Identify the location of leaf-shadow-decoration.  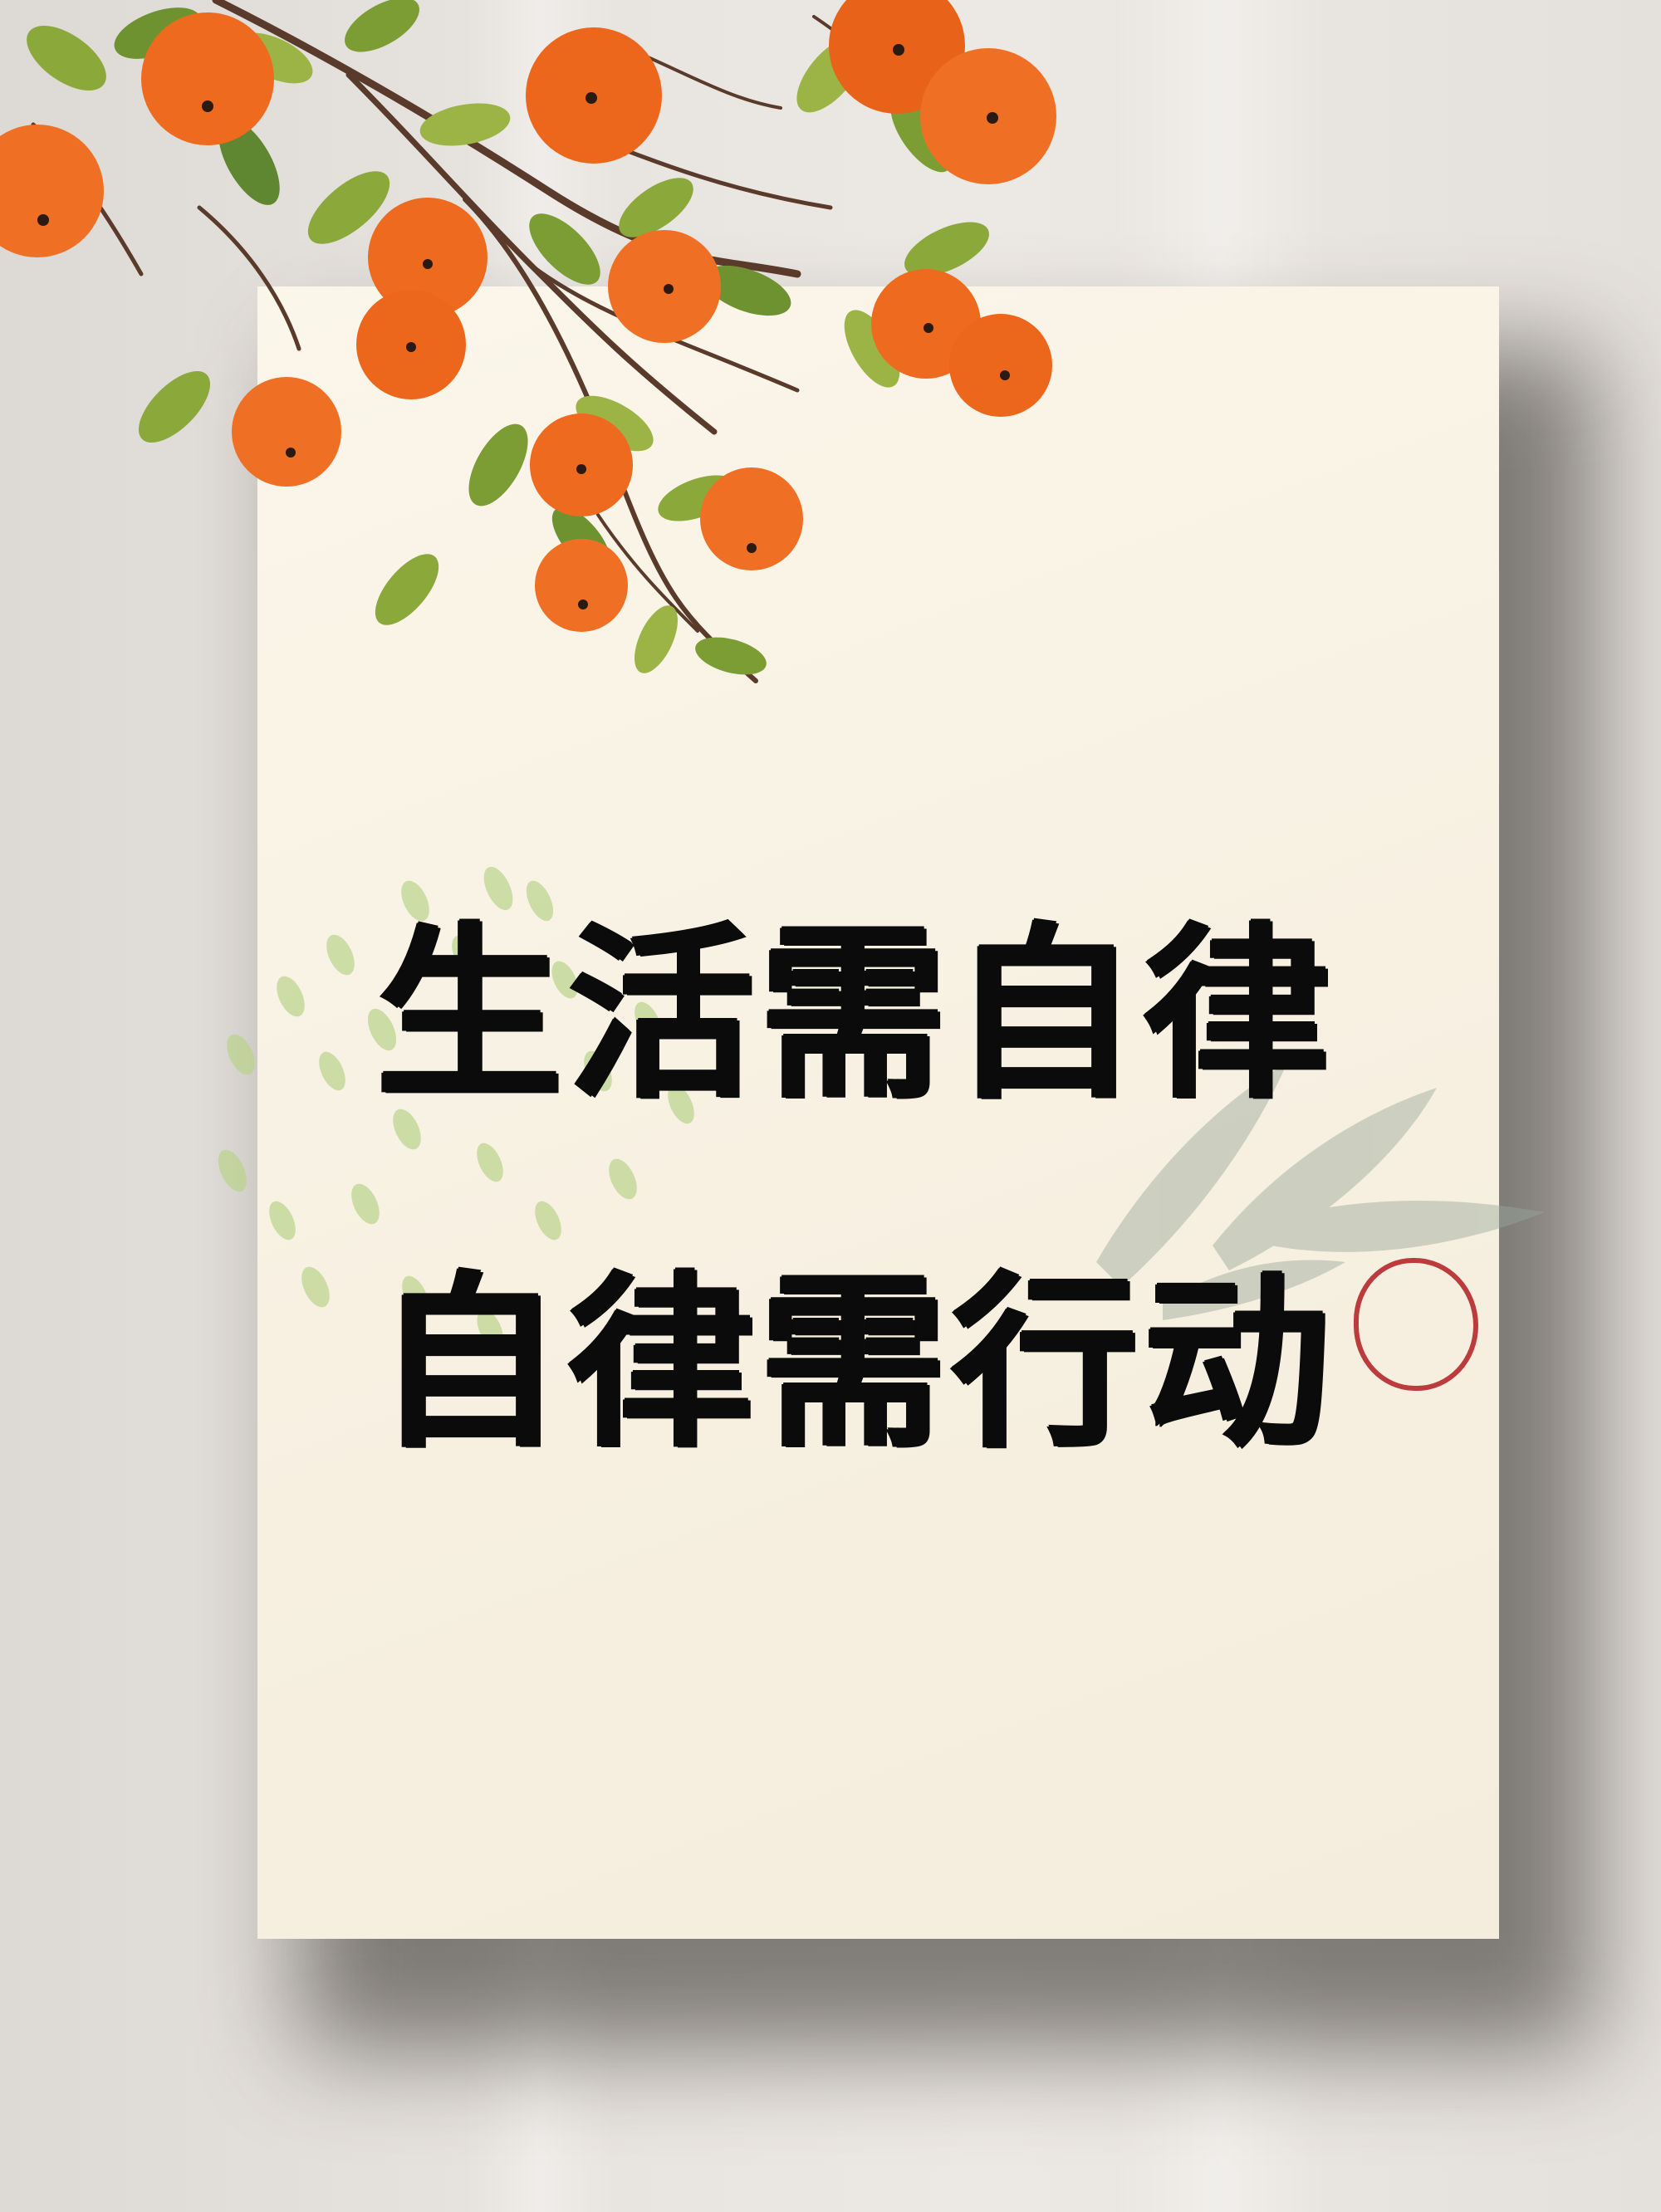
(1320, 1191).